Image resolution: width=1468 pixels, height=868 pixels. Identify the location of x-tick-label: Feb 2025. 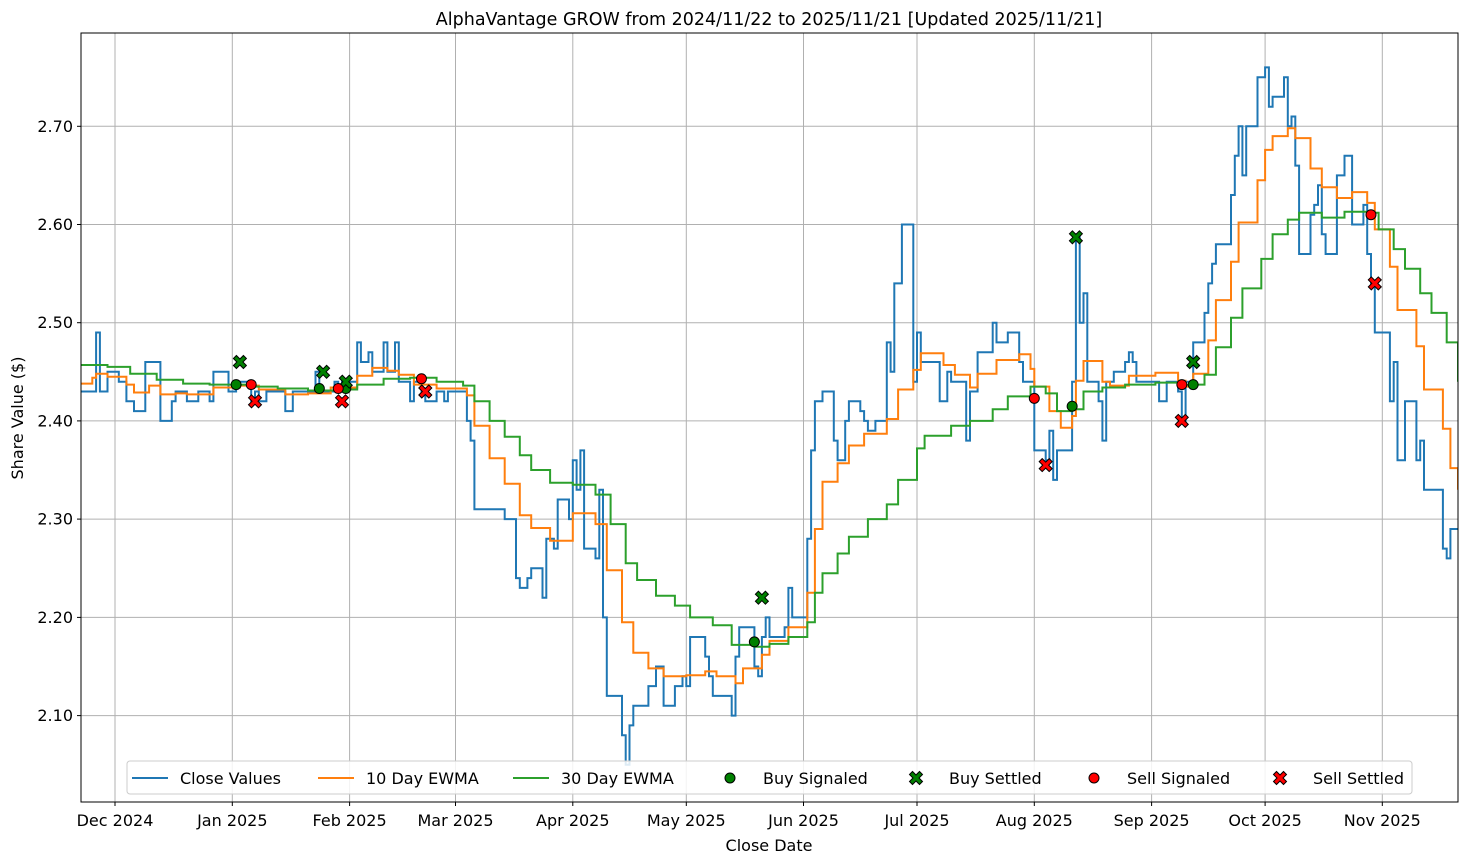
(350, 820).